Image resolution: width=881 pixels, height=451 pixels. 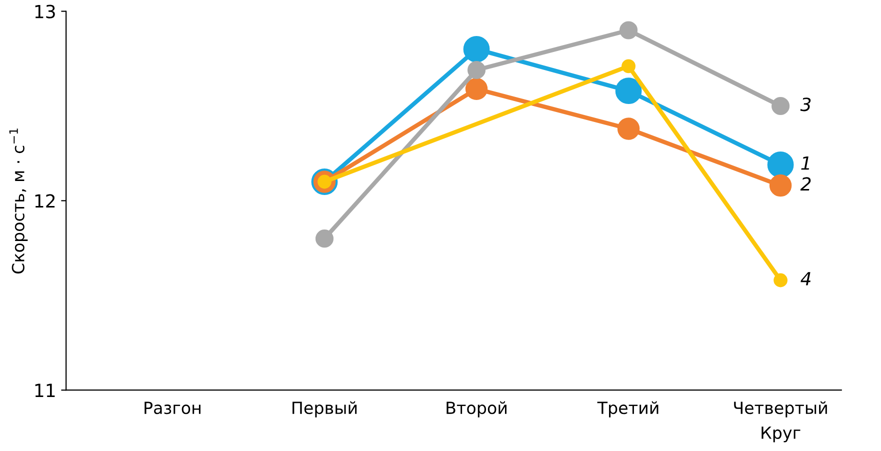 What do you see at coordinates (476, 409) in the screenshot?
I see `x-tick-label: Второй` at bounding box center [476, 409].